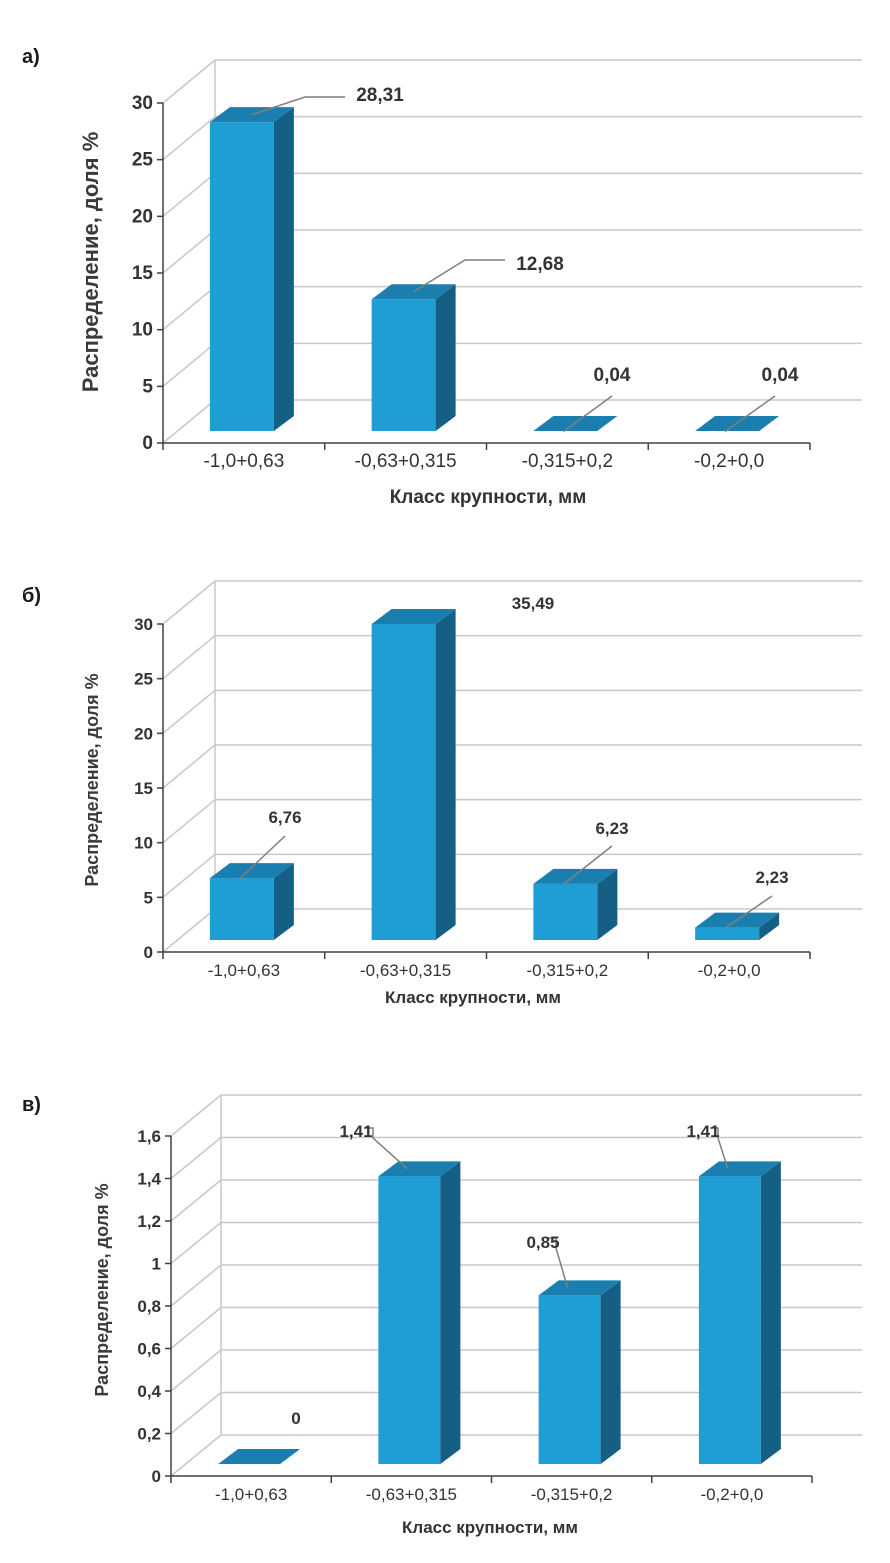 This screenshot has width=890, height=1563. What do you see at coordinates (149, 1179) in the screenshot?
I see `y-tick-label: 1,4` at bounding box center [149, 1179].